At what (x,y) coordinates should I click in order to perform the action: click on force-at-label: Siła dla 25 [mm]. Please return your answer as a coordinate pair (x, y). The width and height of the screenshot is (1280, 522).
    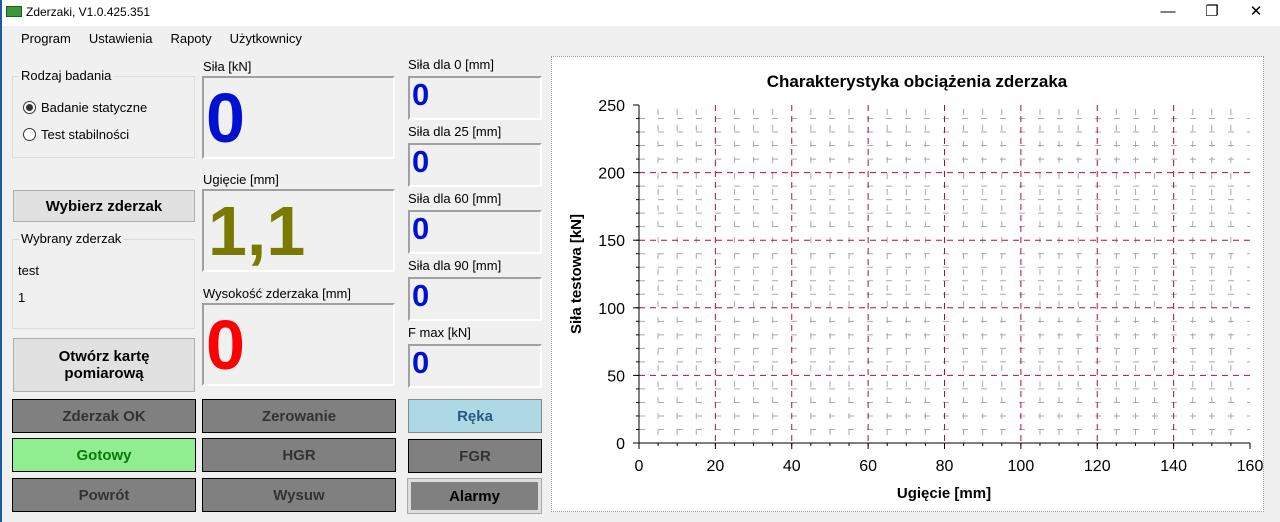
    Looking at the image, I should click on (455, 131).